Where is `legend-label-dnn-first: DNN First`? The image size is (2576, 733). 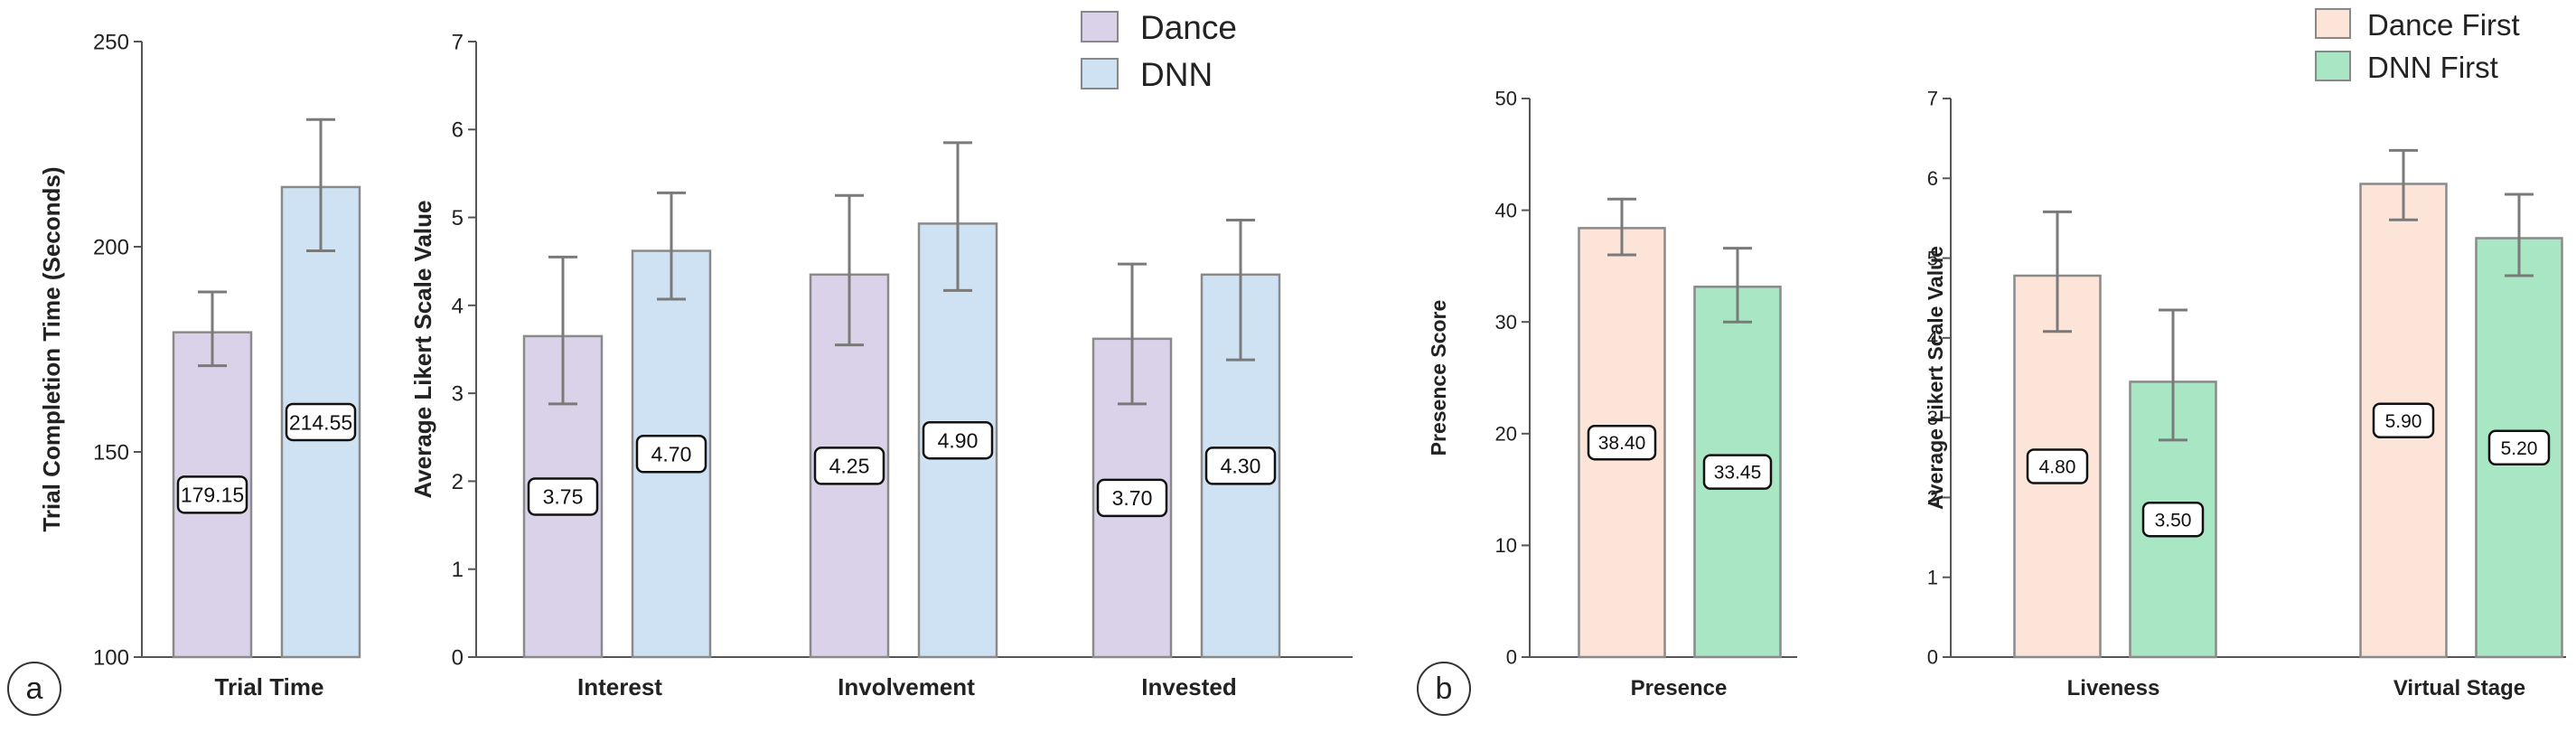 legend-label-dnn-first: DNN First is located at coordinates (2432, 67).